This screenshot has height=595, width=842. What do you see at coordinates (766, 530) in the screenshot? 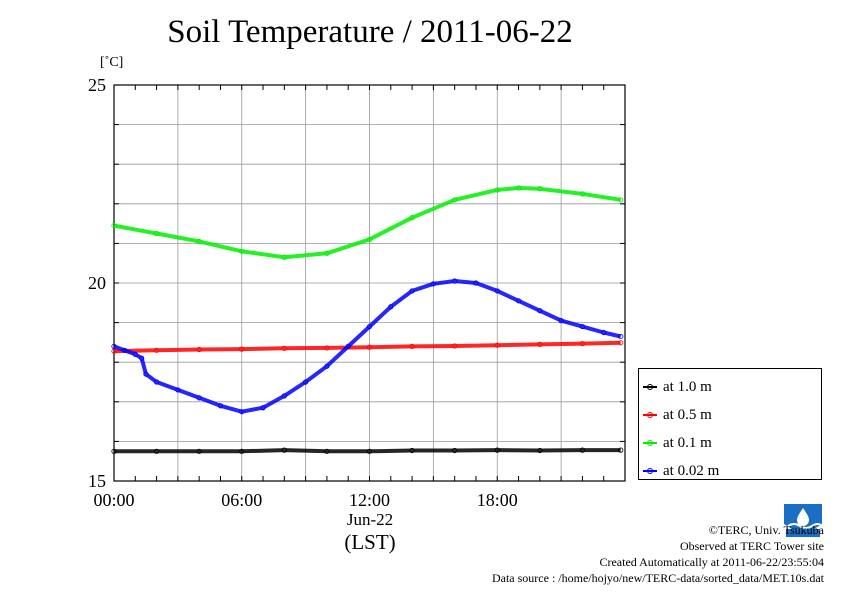
I see `copyright-text: ©TERC, Univ. Tsukuba` at bounding box center [766, 530].